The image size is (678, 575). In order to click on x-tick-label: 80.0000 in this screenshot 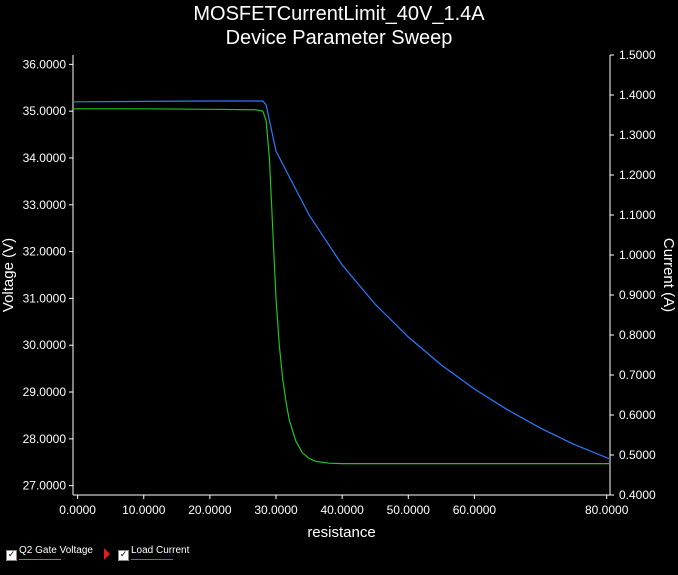, I will do `click(607, 510)`.